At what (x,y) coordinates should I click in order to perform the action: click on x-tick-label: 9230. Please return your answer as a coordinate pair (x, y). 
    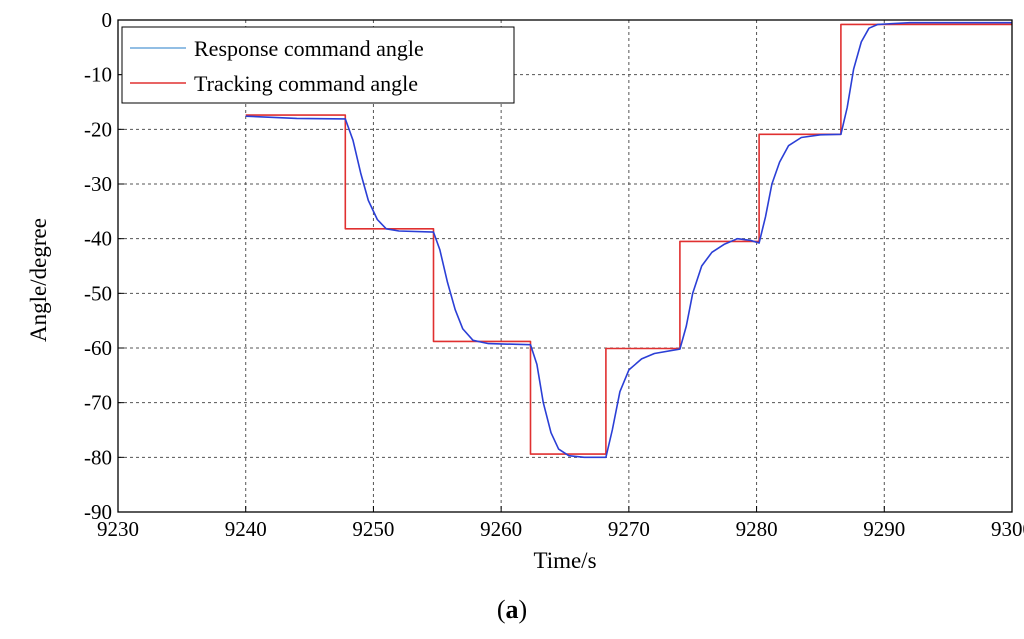
    Looking at the image, I should click on (118, 529).